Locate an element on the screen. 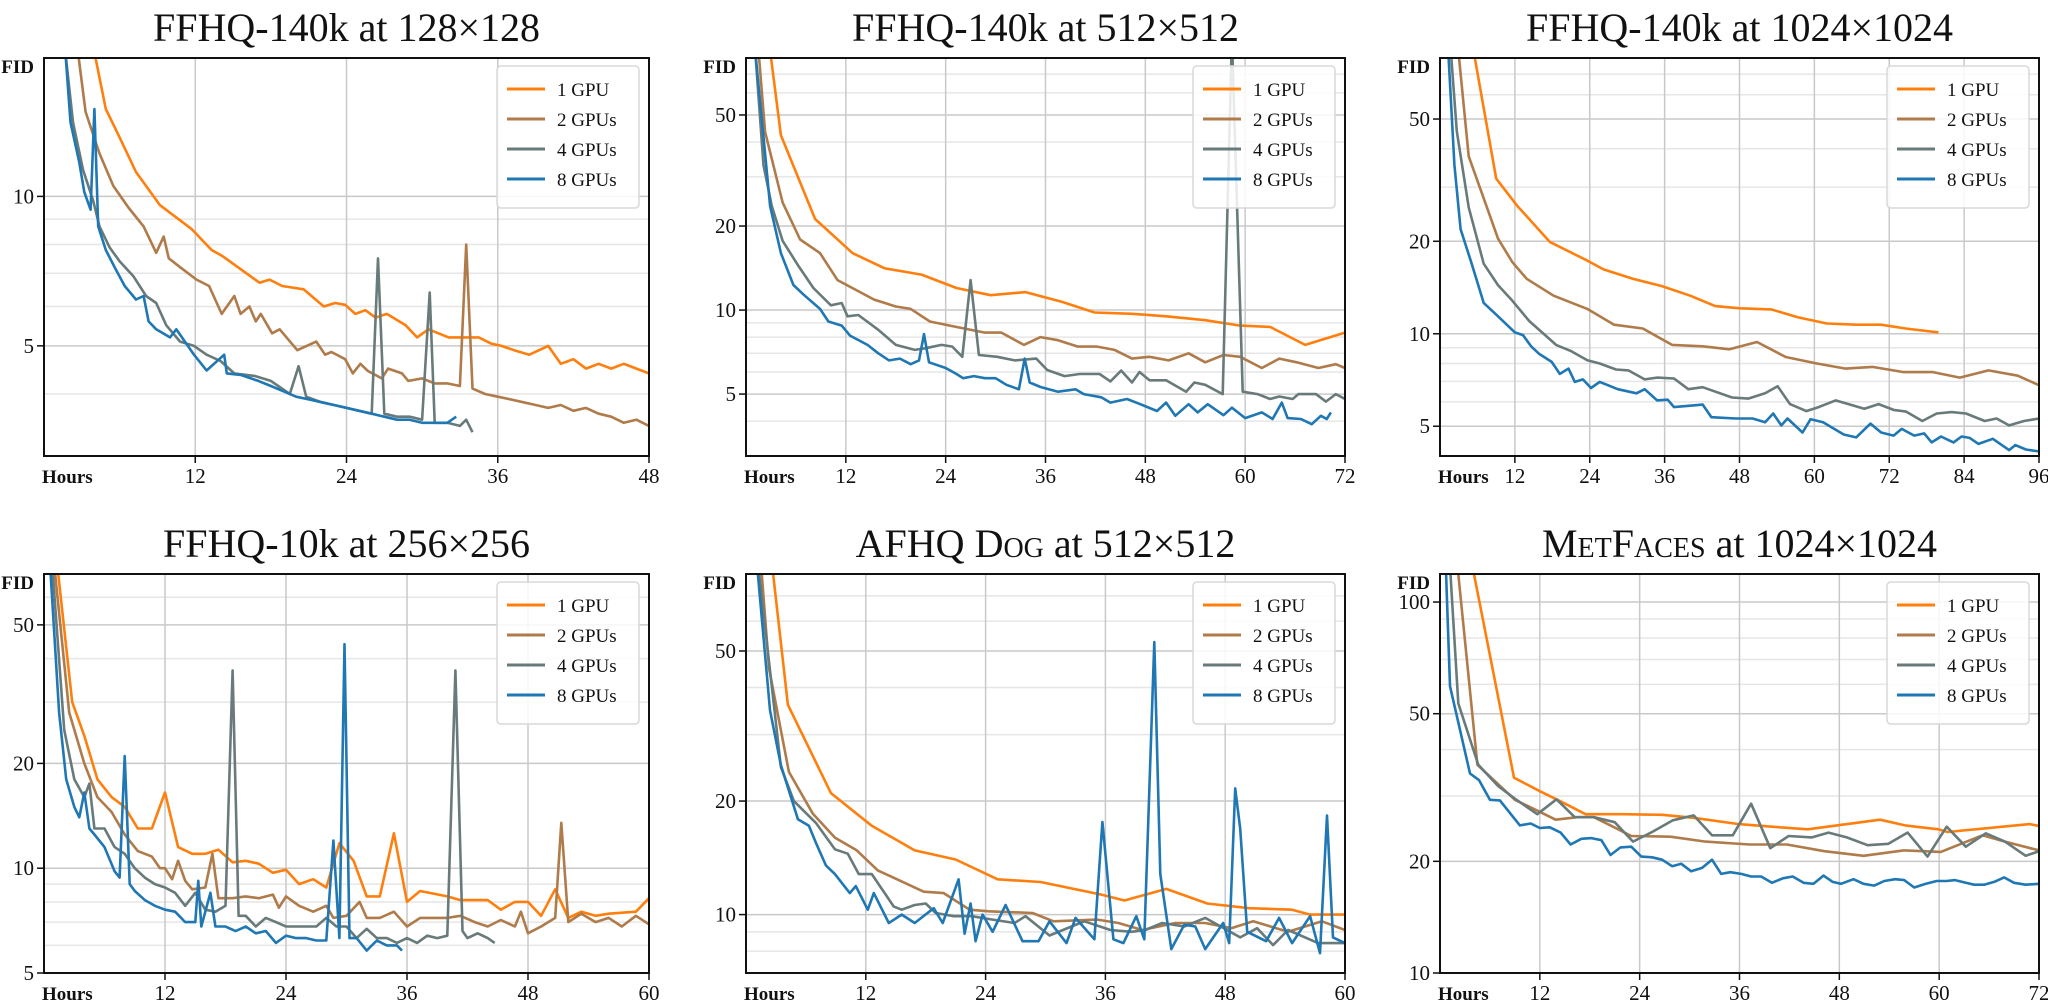  x-tick-label: 84 is located at coordinates (1965, 476).